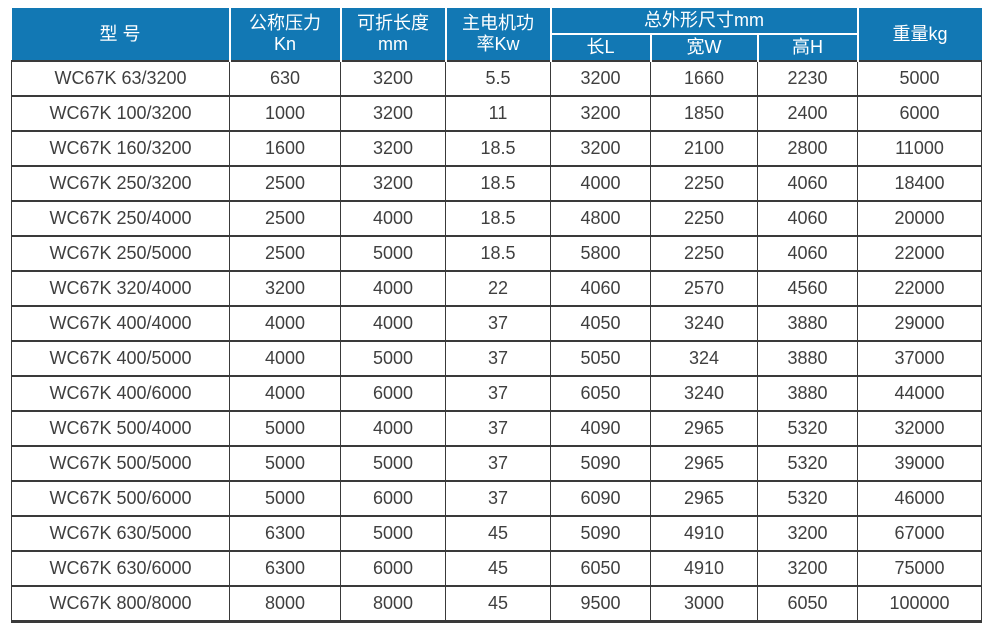 This screenshot has height=641, width=992. I want to click on value-cell: 4050, so click(600, 323).